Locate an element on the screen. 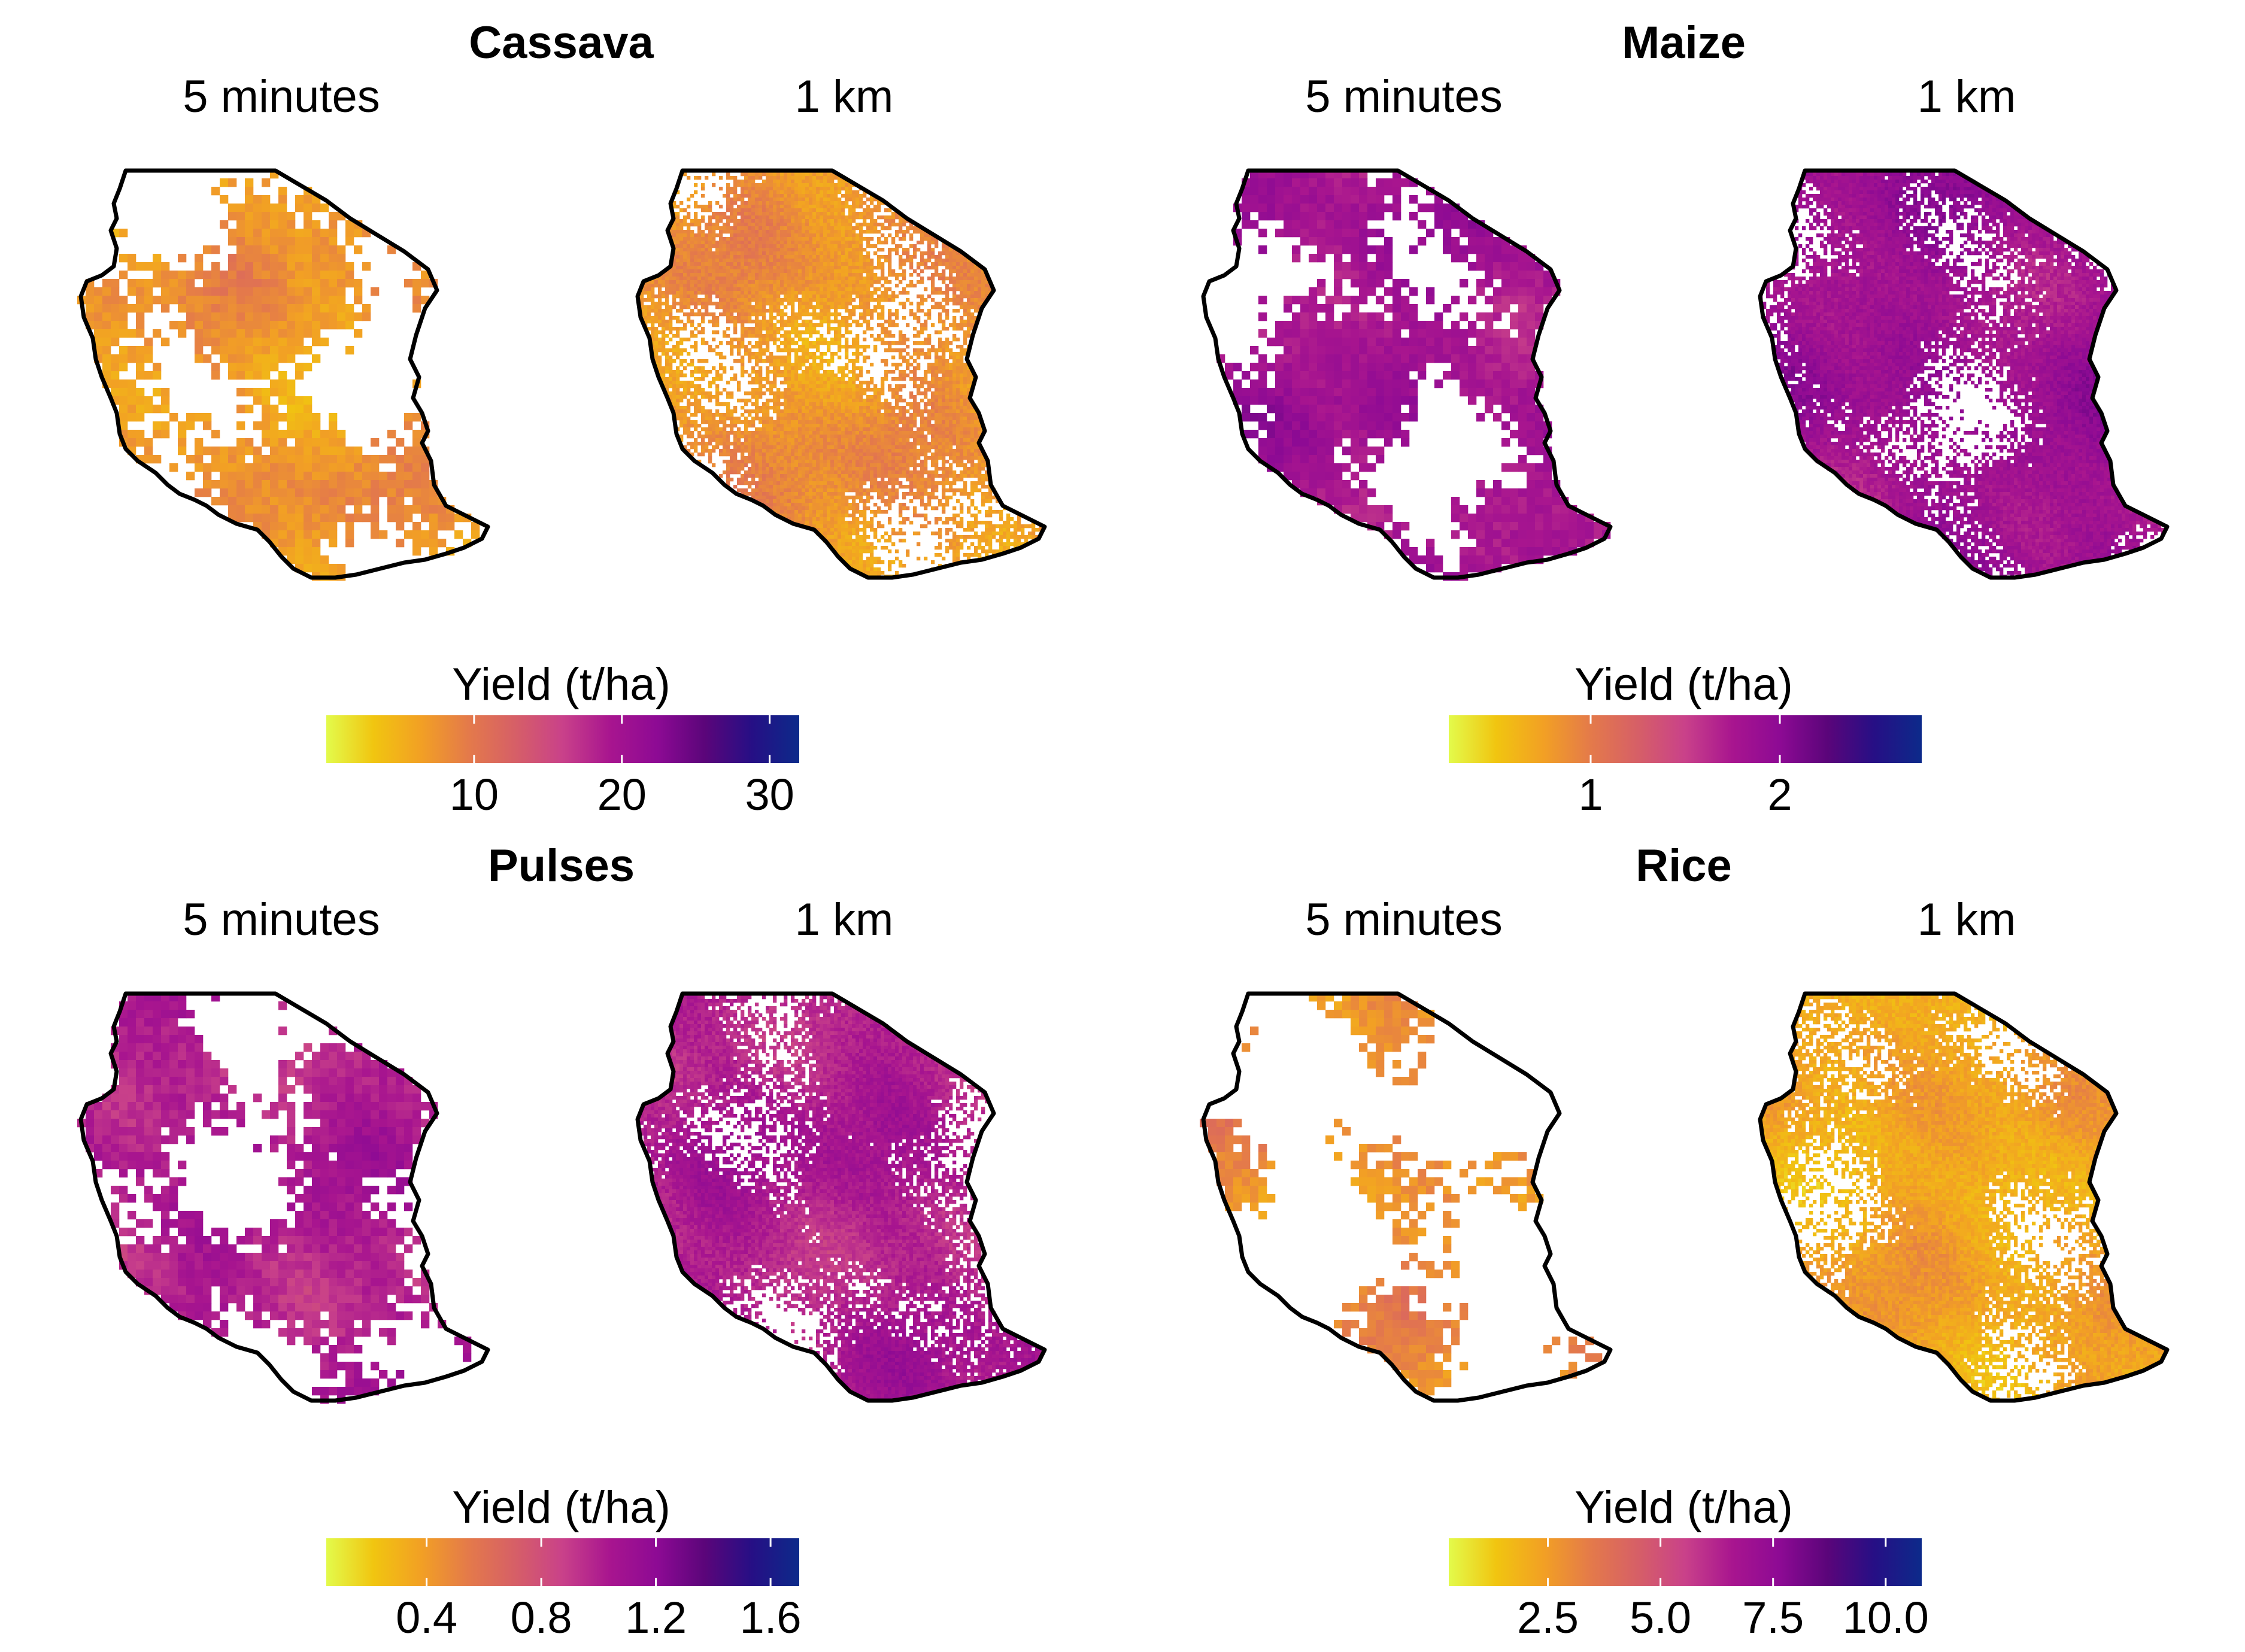 This screenshot has height=1652, width=2245. colorbar-tick-label: 1.2 is located at coordinates (656, 1617).